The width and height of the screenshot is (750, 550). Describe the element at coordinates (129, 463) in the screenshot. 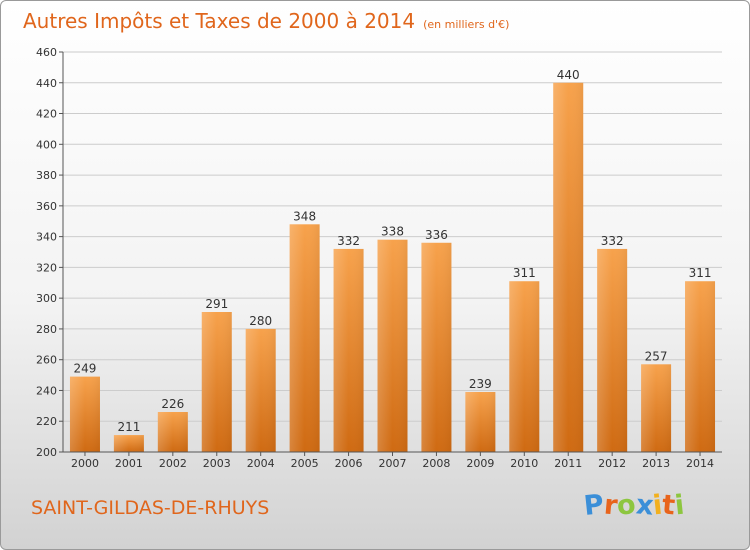

I see `x-tick-label: 2001` at that location.